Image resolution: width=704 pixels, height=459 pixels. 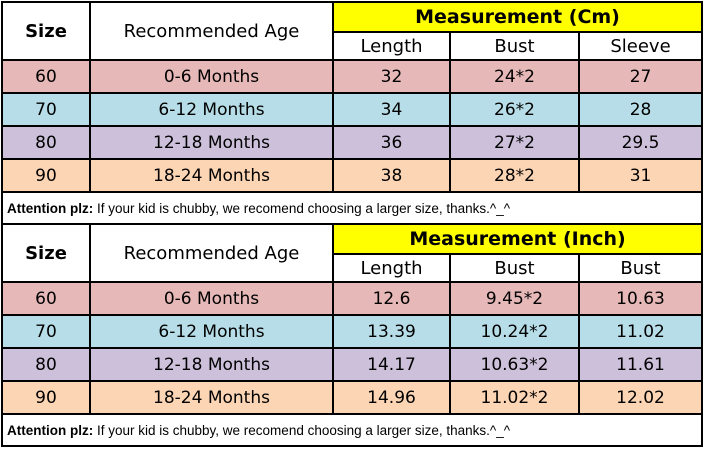 I want to click on length-cell: 32, so click(x=391, y=76).